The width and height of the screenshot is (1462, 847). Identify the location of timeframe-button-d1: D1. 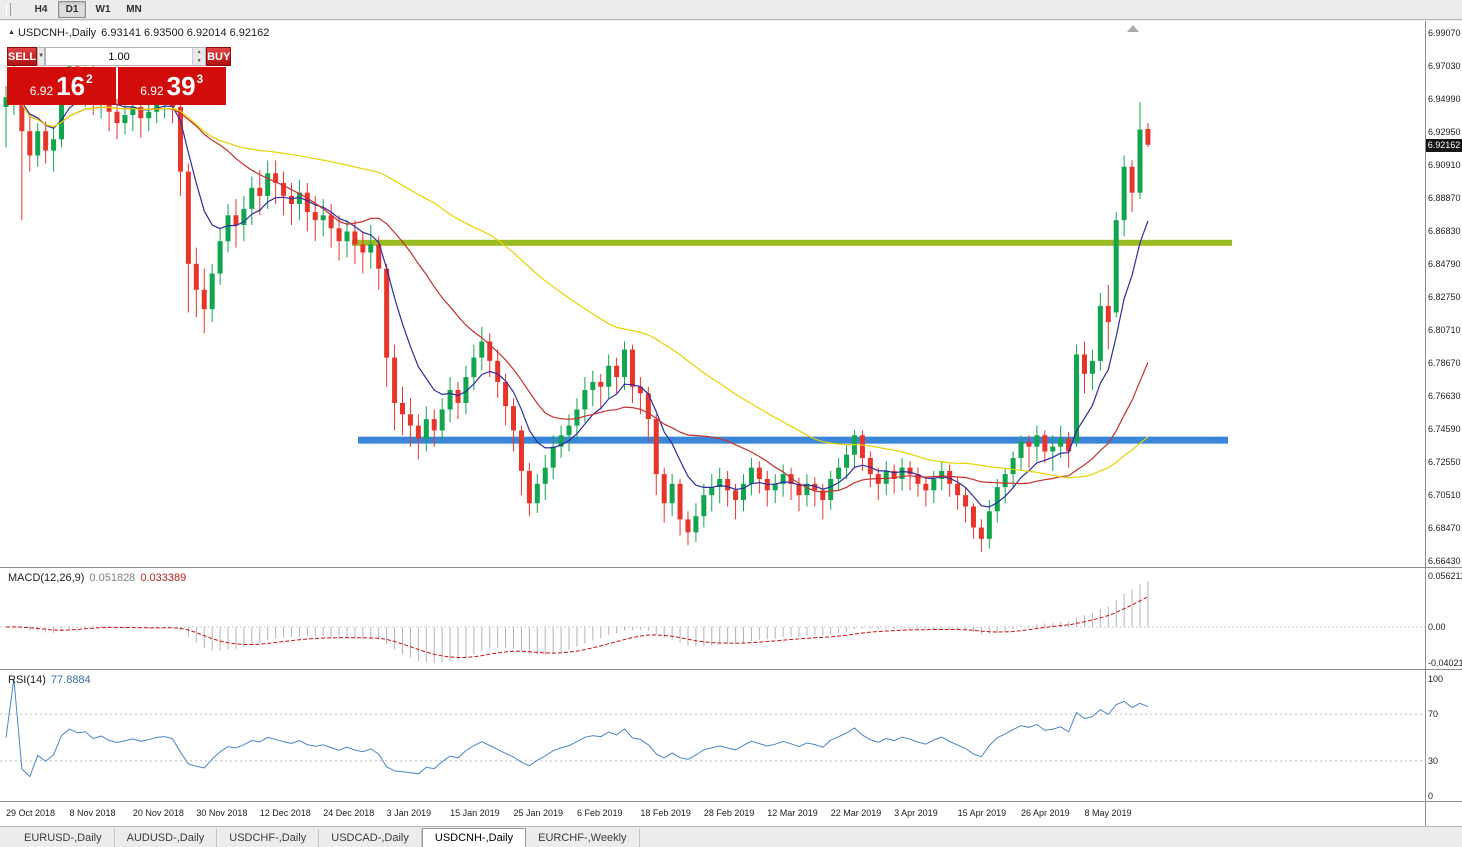
(72, 9).